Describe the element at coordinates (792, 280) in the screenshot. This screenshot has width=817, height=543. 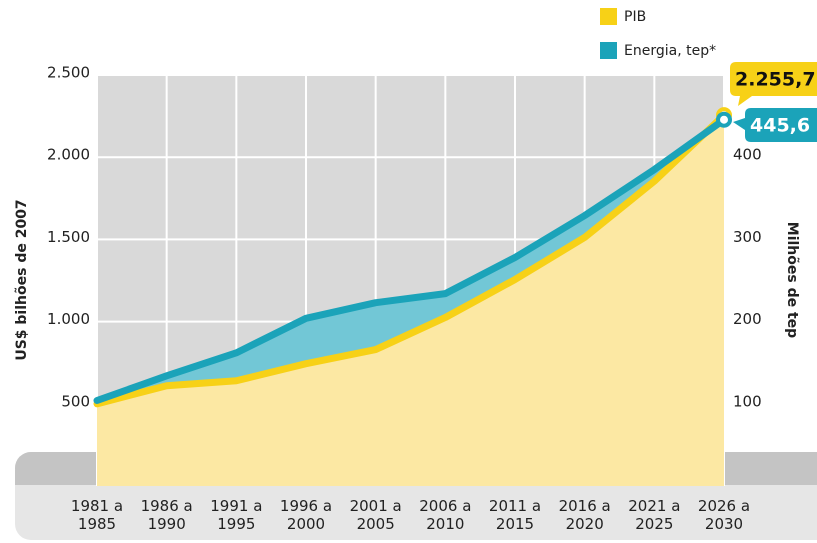
I see `y2-axis-title: Milhões de tep` at that location.